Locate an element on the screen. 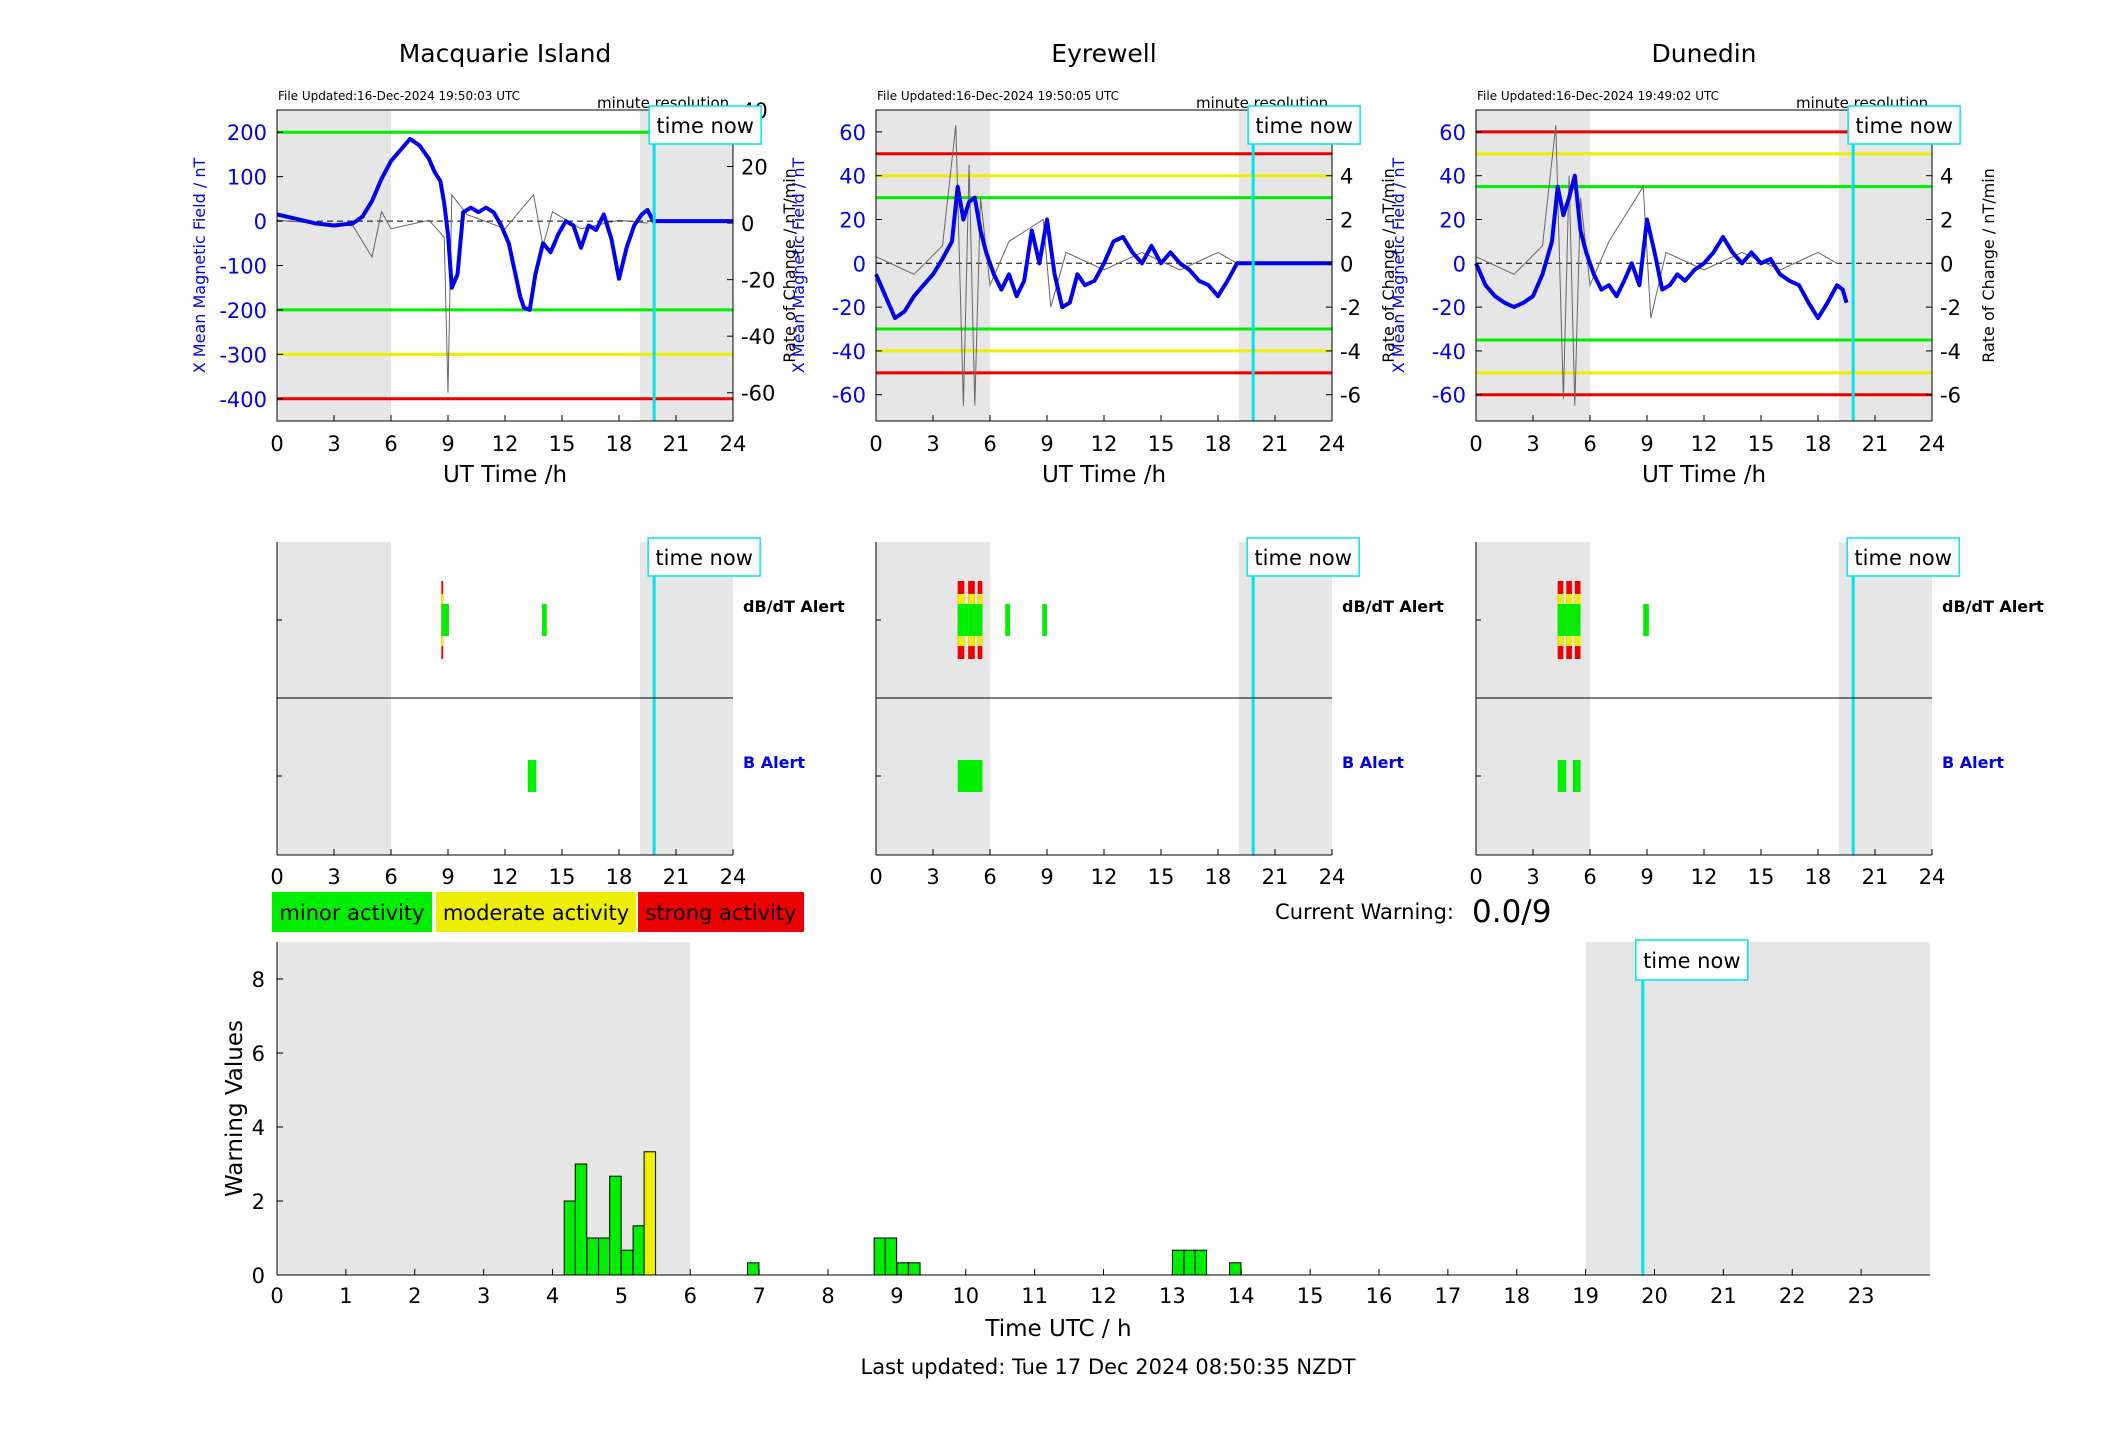 The image size is (2117, 1437). legend-moderate-swatch is located at coordinates (536, 912).